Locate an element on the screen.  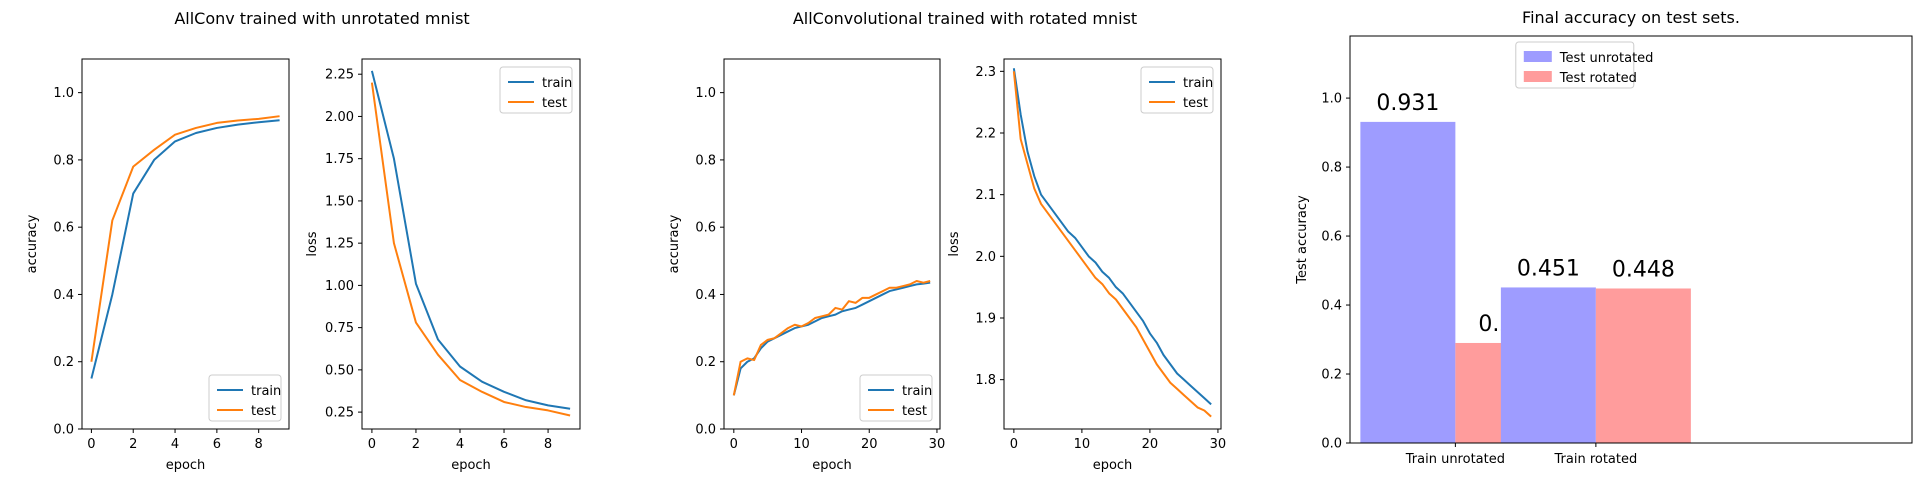
bar-value-label: 0.451 is located at coordinates (1548, 268).